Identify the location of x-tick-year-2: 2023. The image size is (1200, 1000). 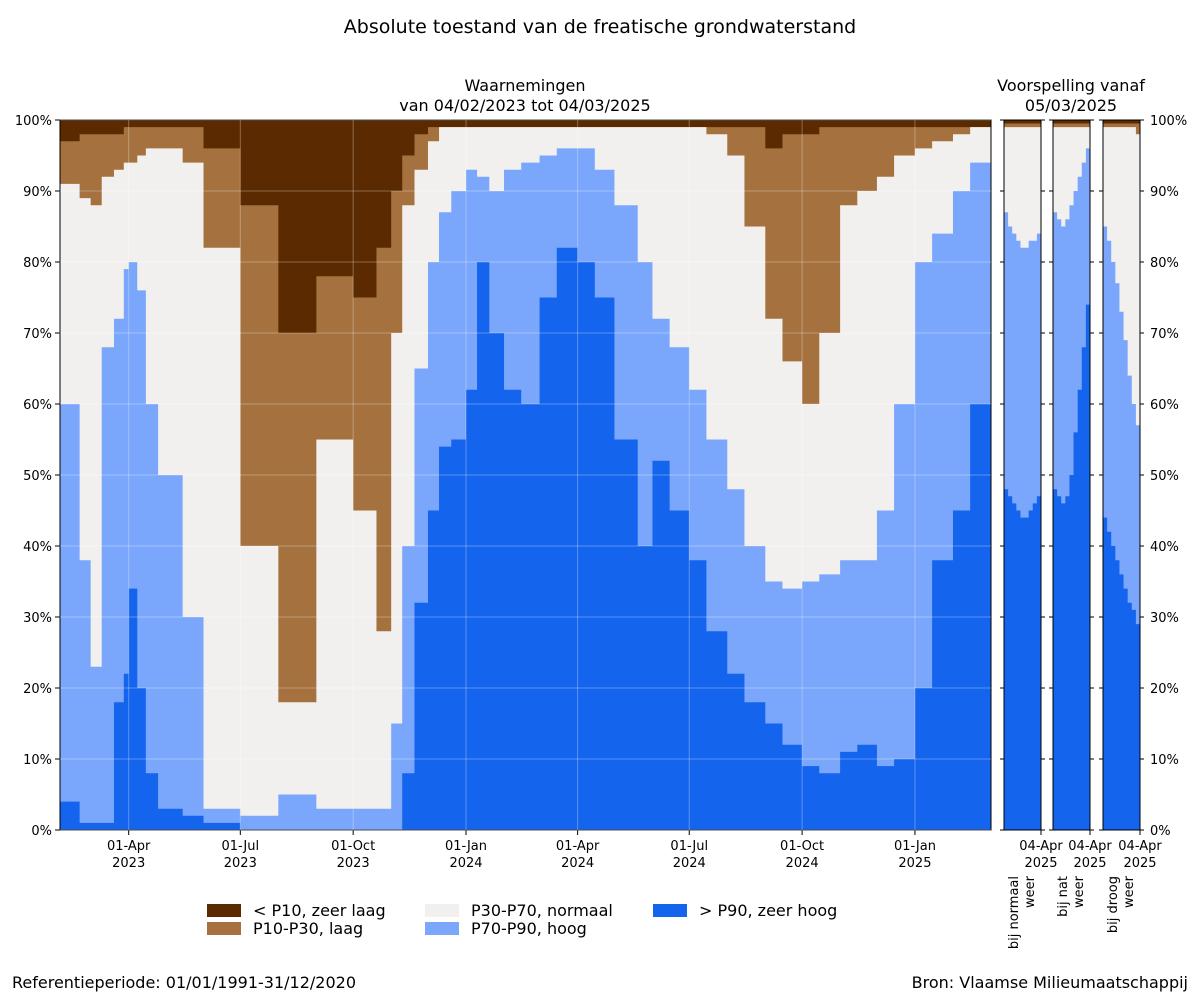
(353, 863).